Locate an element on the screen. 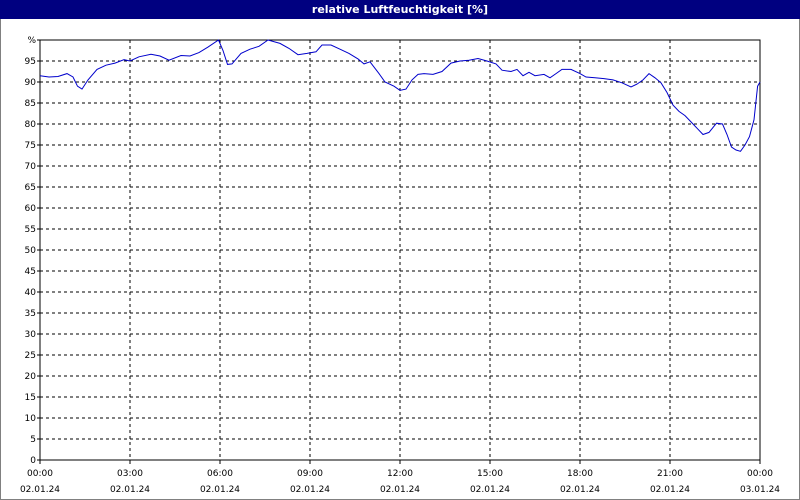  y-tick-label: 65 is located at coordinates (30, 188).